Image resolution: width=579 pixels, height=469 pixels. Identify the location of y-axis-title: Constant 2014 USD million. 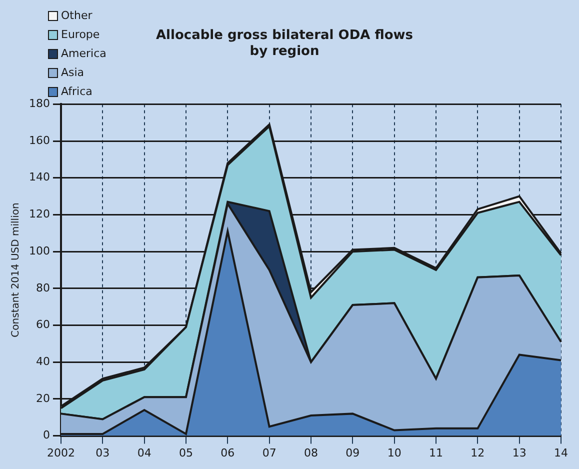
(16, 270).